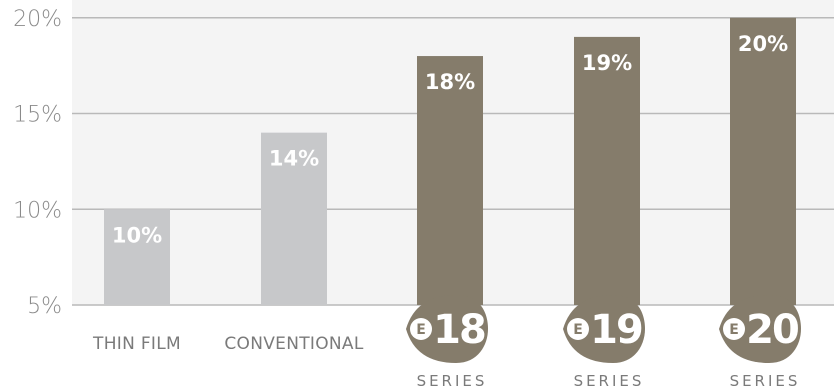 This screenshot has height=388, width=834. I want to click on series-badge: E 18, so click(447, 329).